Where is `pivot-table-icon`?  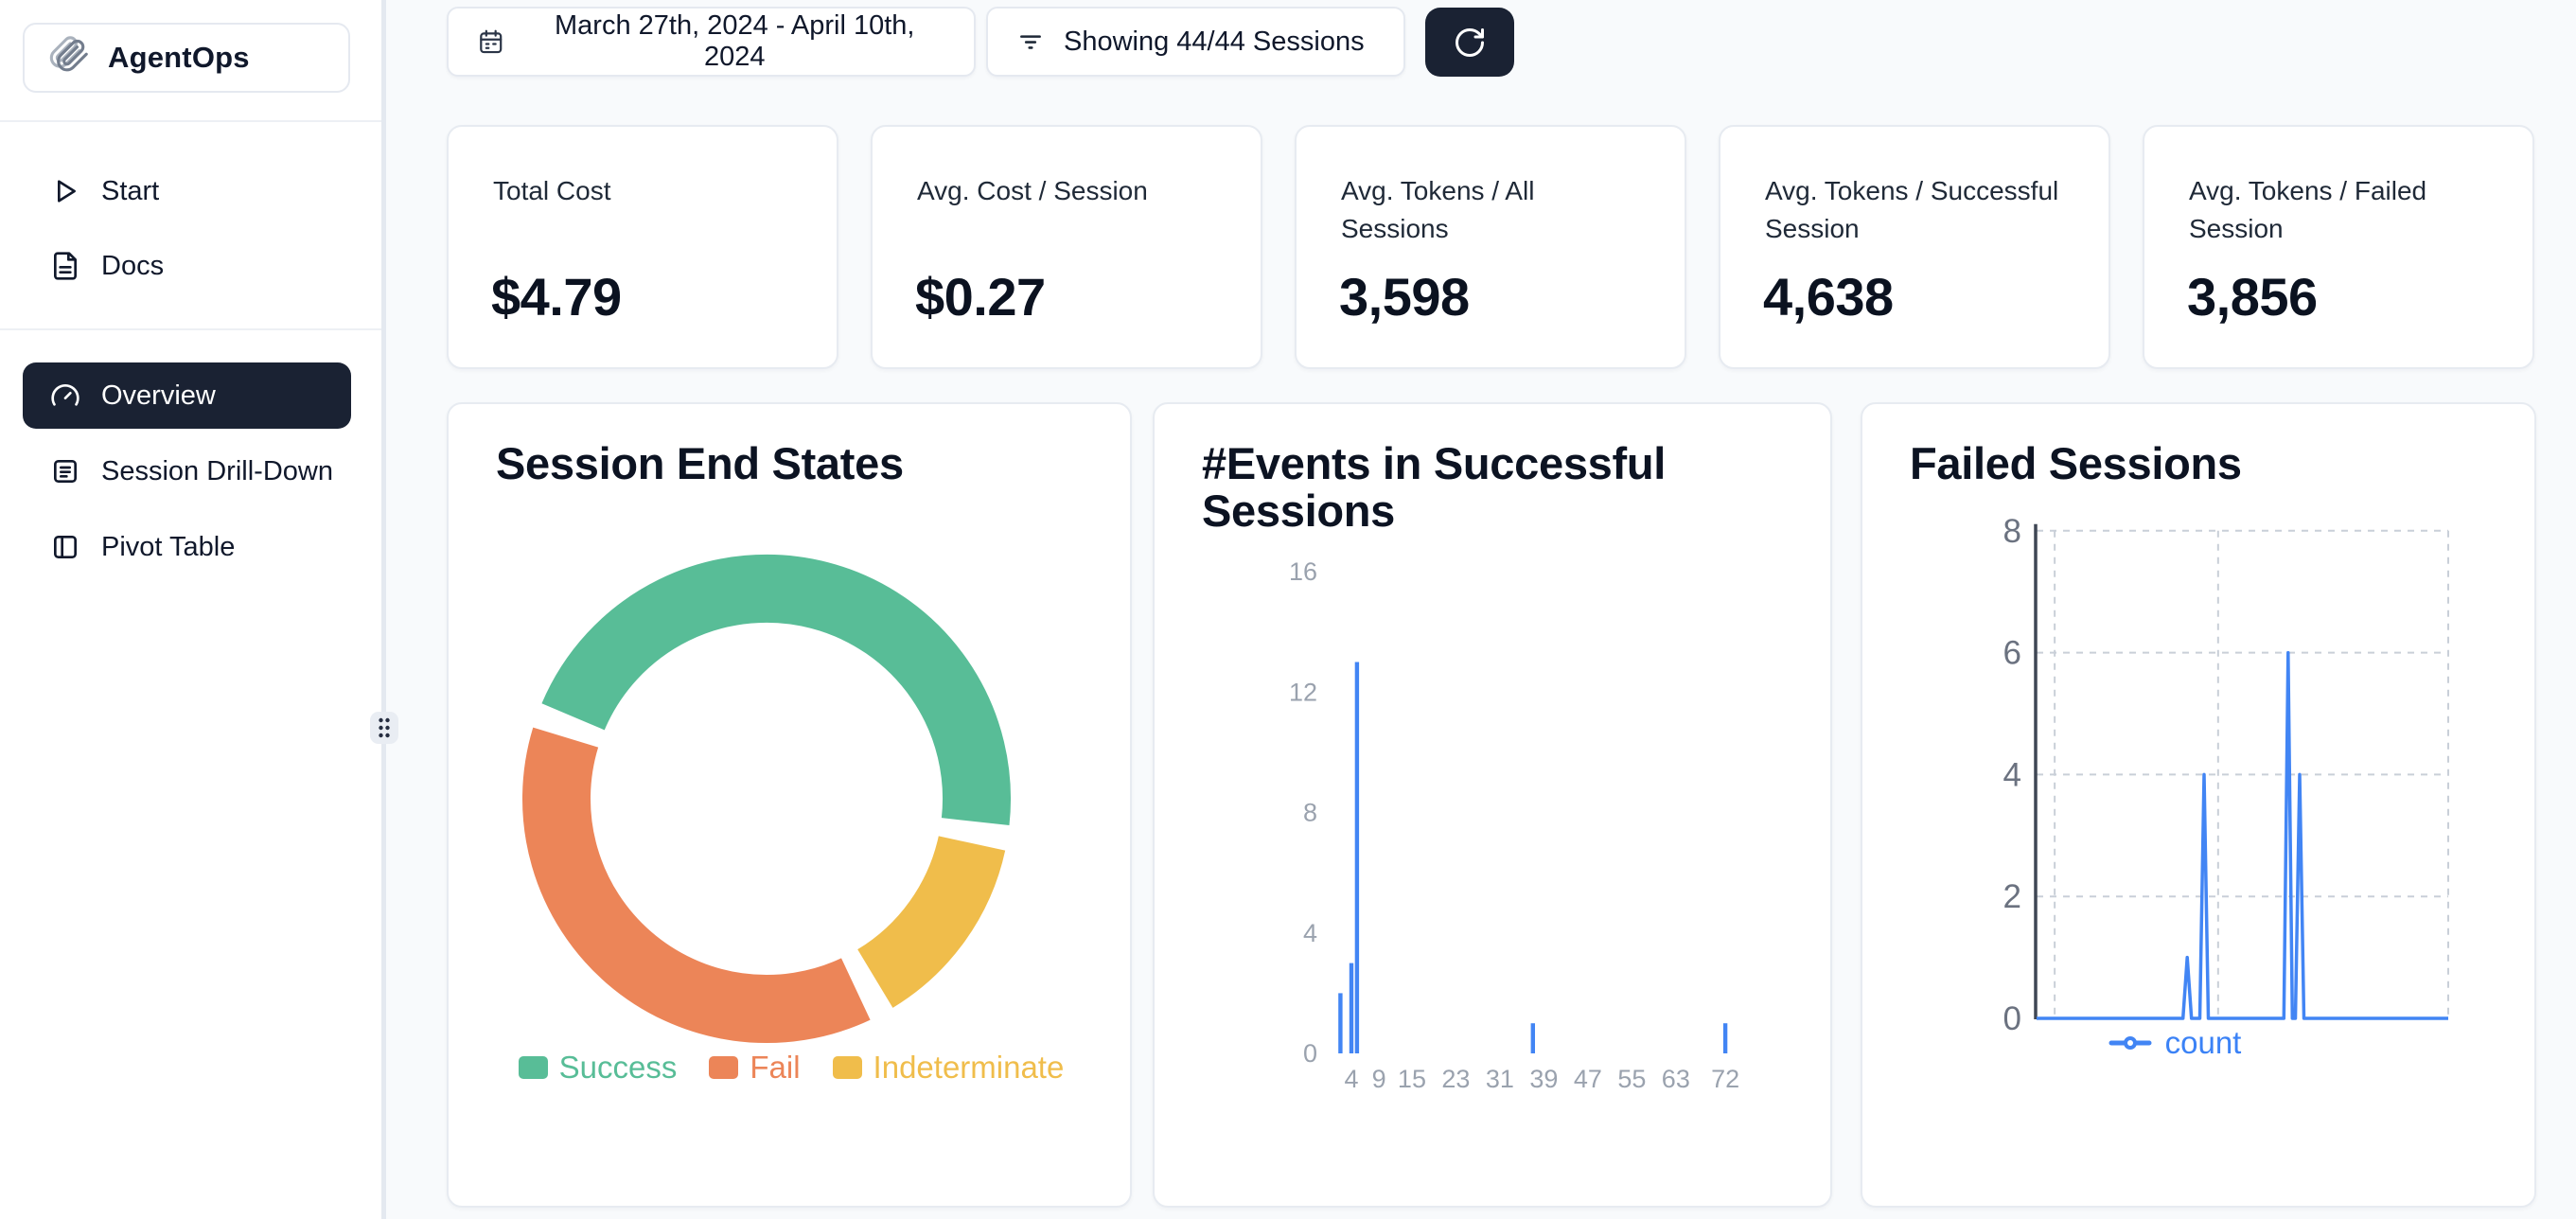
pivot-table-icon is located at coordinates (65, 547).